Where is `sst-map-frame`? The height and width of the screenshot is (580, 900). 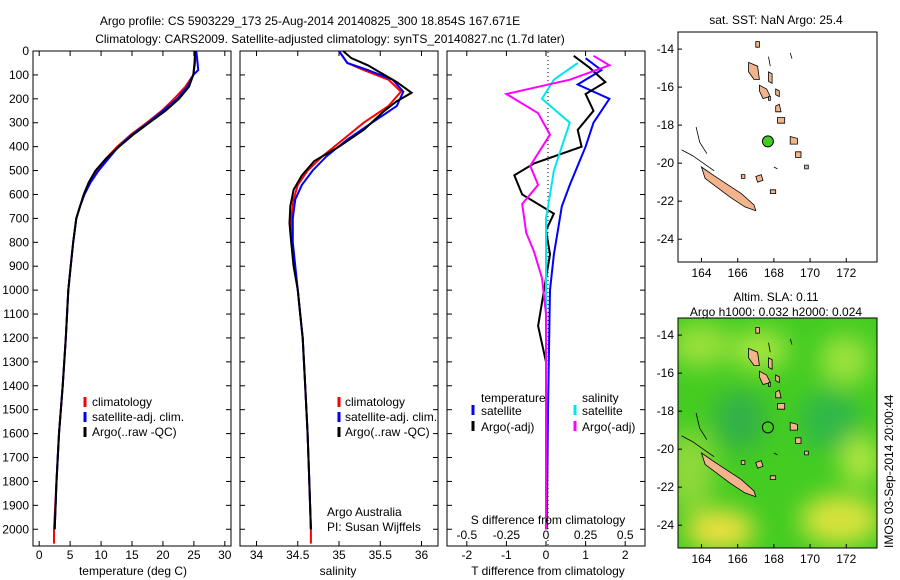 sst-map-frame is located at coordinates (777, 147).